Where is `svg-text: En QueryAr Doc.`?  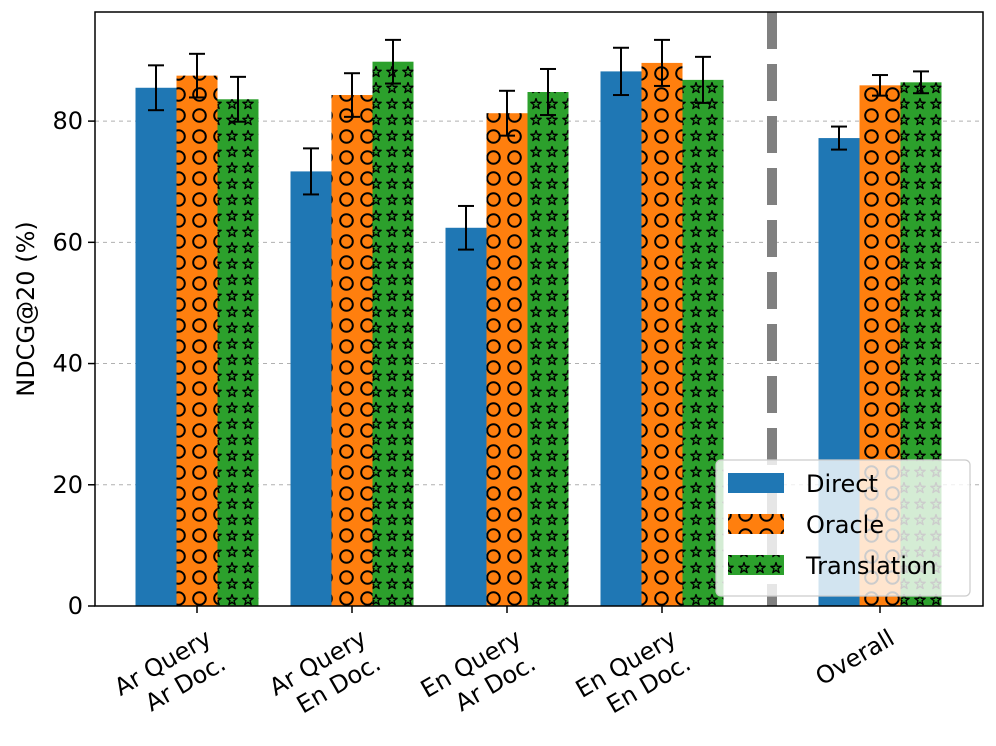 svg-text: En QueryAr Doc. is located at coordinates (478, 676).